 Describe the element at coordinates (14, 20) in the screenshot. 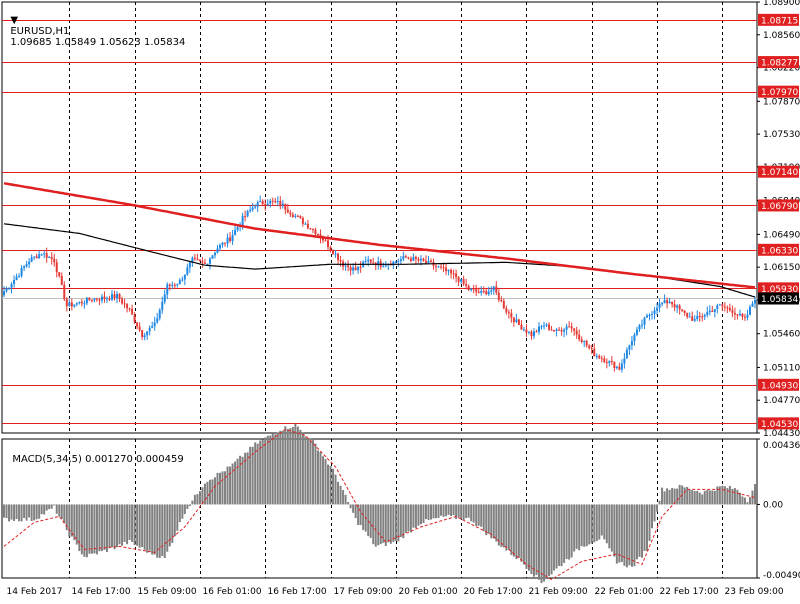

I see `dropdown-triangle-icon: ▼` at that location.